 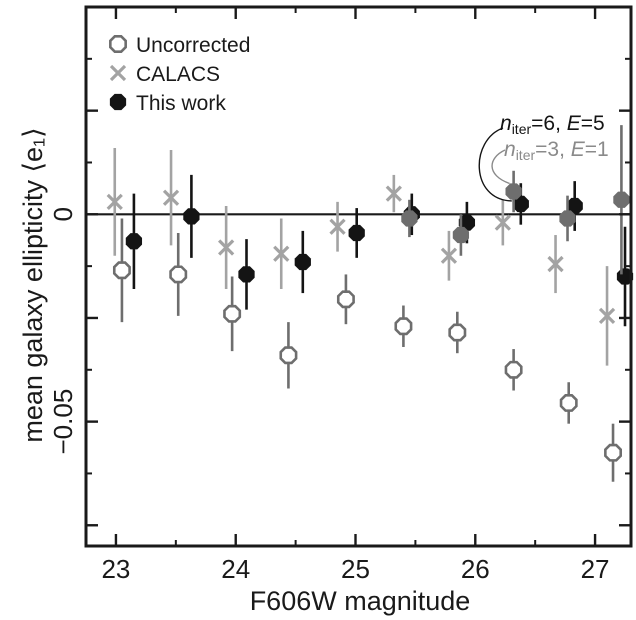 What do you see at coordinates (178, 74) in the screenshot?
I see `legend-label: CALACS` at bounding box center [178, 74].